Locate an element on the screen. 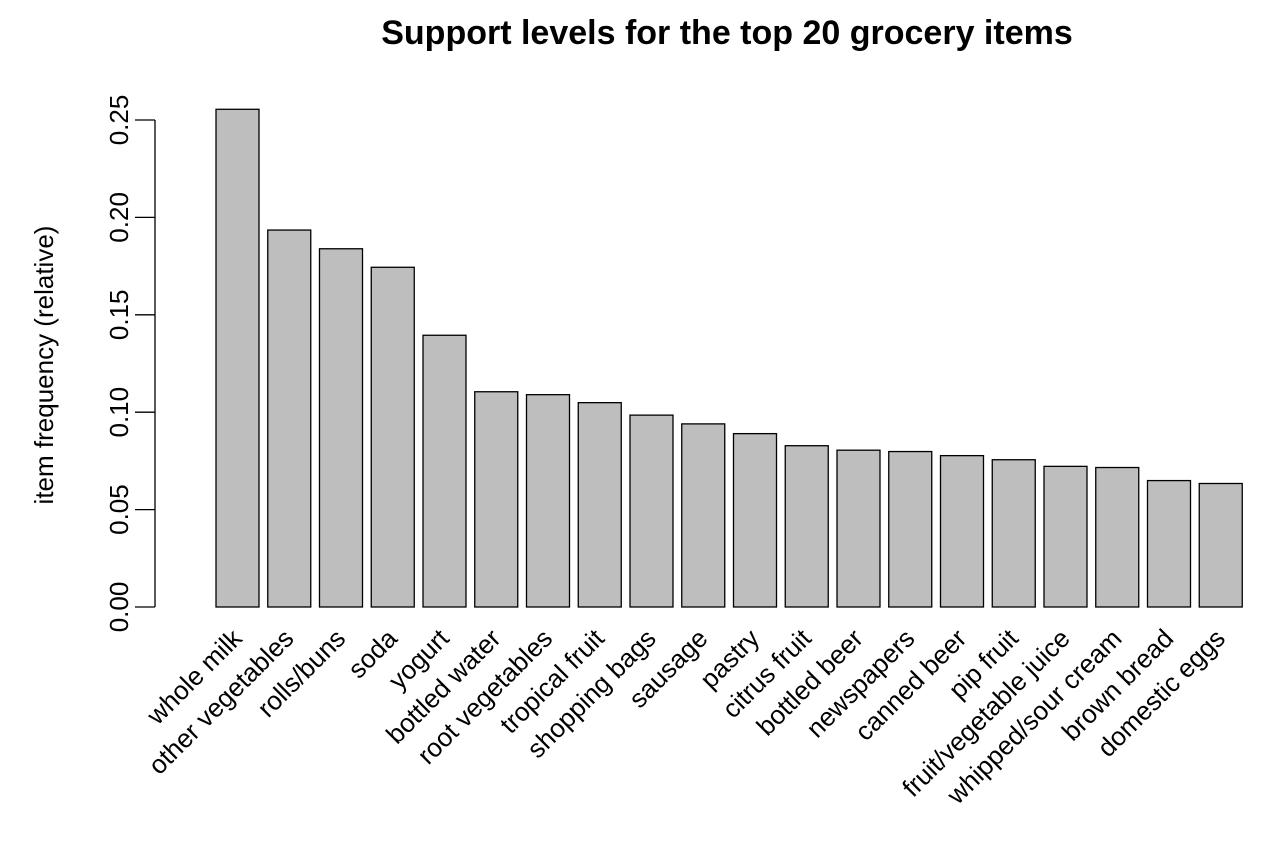  y-tick-label: 0.00 is located at coordinates (119, 607).